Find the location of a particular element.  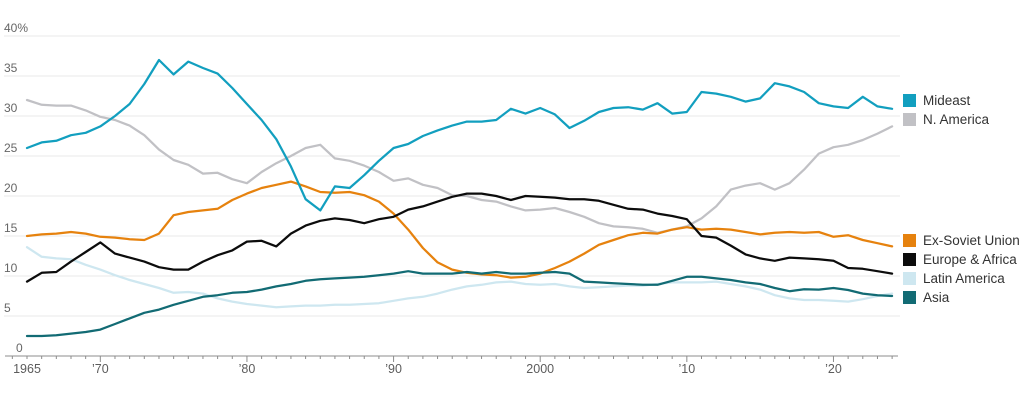

y-axis-label-40: 40% is located at coordinates (16, 28).